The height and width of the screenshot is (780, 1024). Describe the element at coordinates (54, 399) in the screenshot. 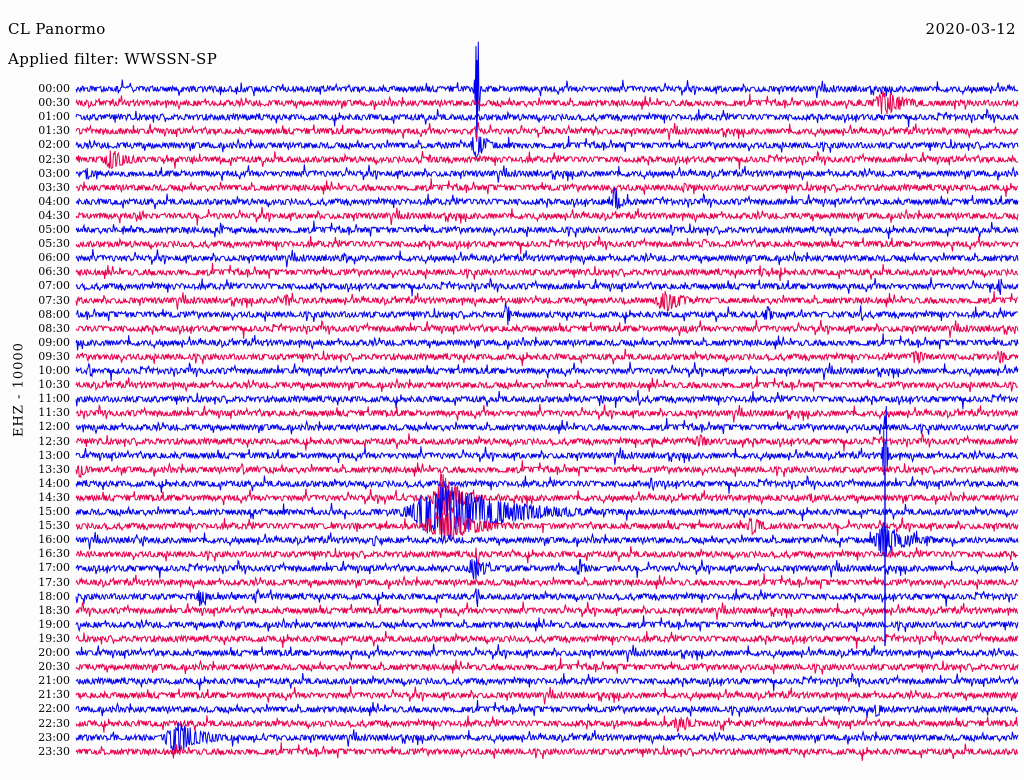

I see `time-tick-11-00: 11:00` at that location.